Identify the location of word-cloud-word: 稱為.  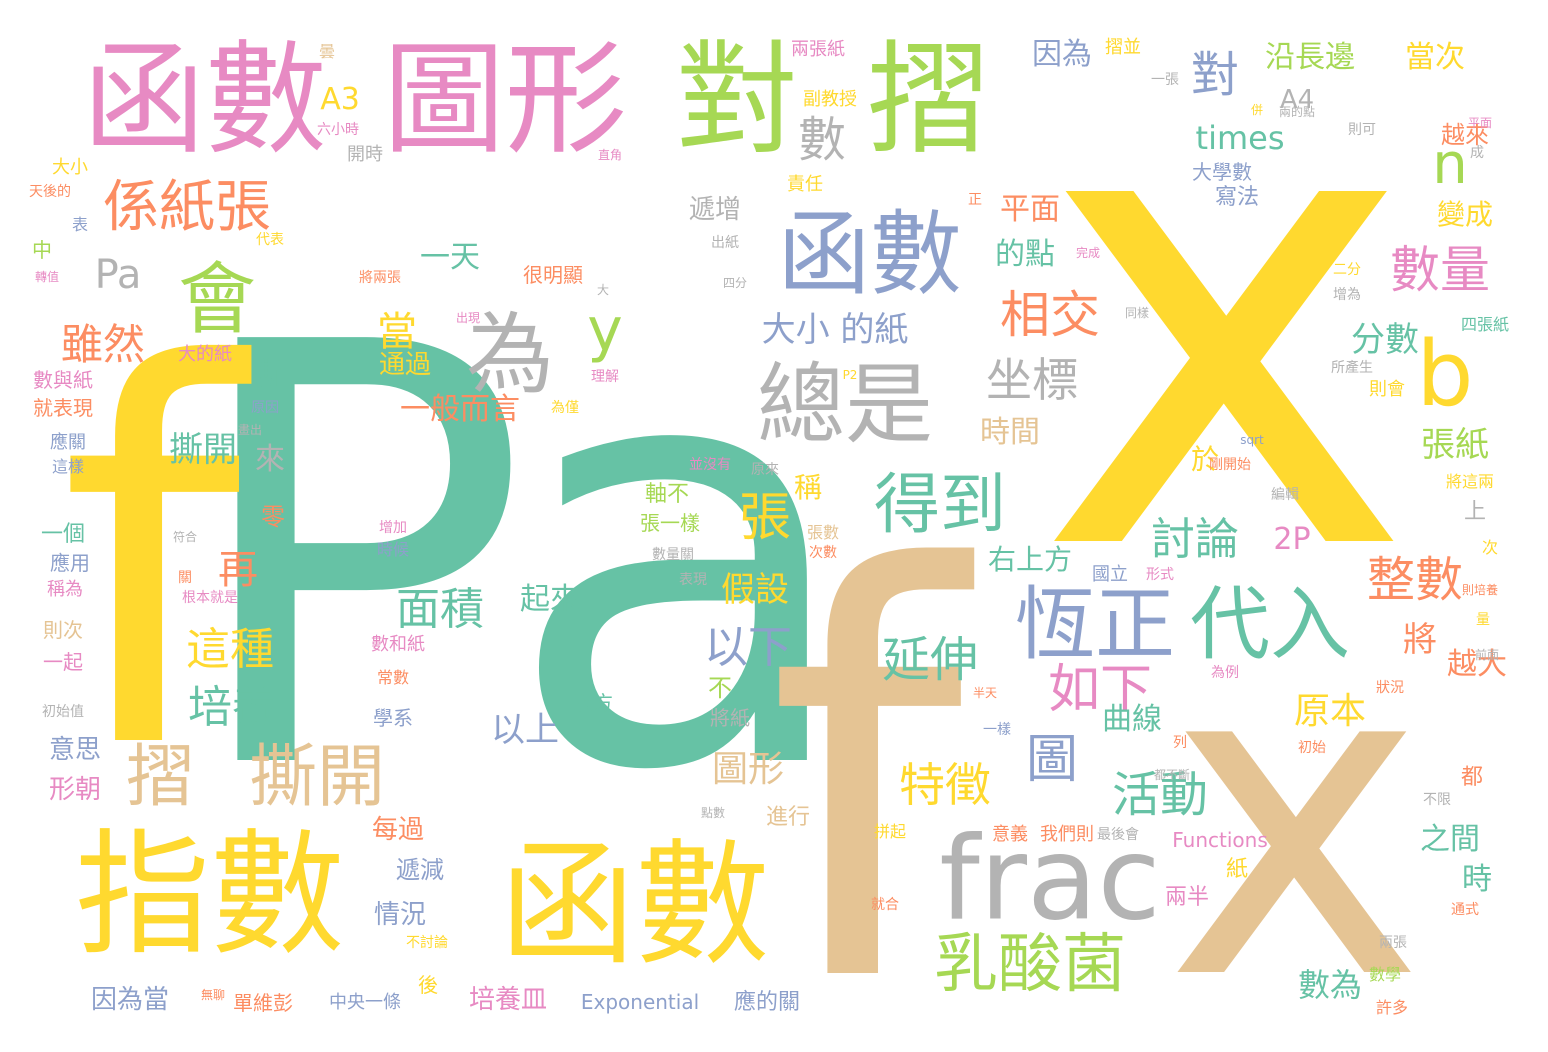
(65, 589).